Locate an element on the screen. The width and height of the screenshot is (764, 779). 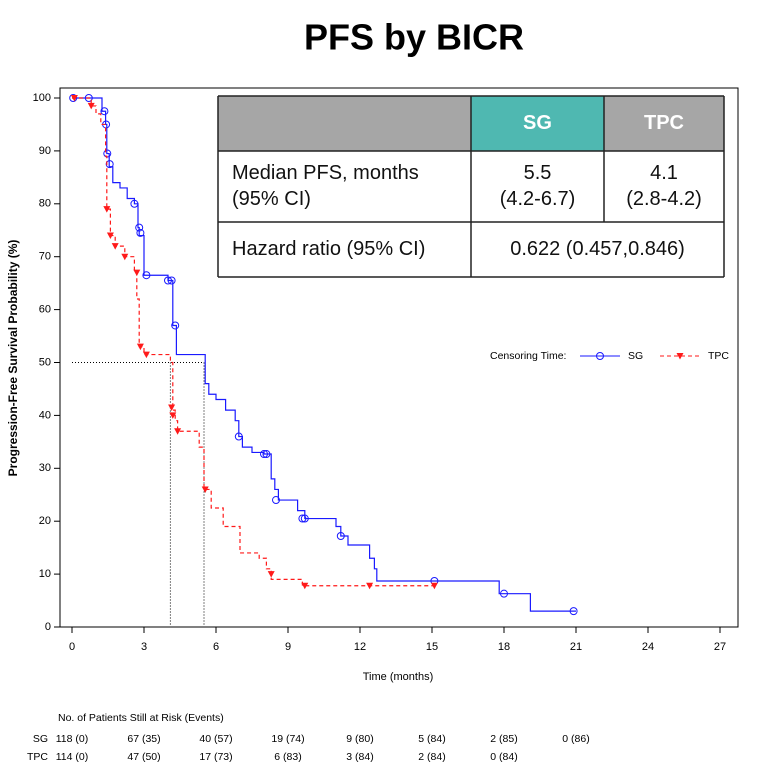
x-tick-label: 21 is located at coordinates (576, 647).